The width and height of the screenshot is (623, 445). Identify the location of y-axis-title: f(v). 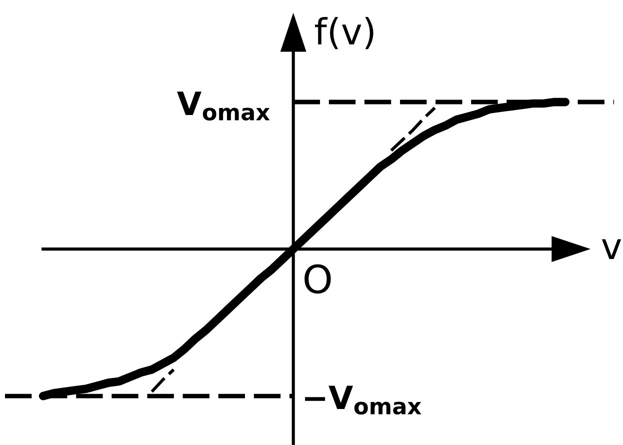
(344, 33).